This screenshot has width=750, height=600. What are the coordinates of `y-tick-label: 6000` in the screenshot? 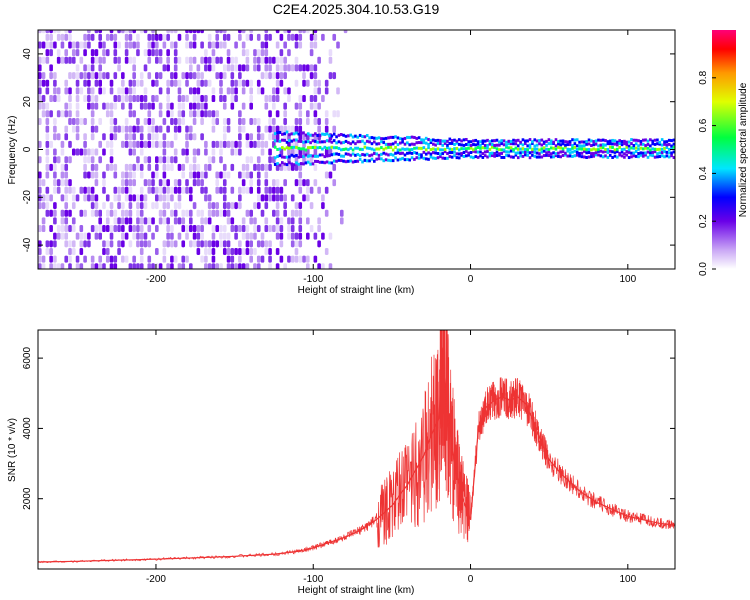 It's located at (27, 358).